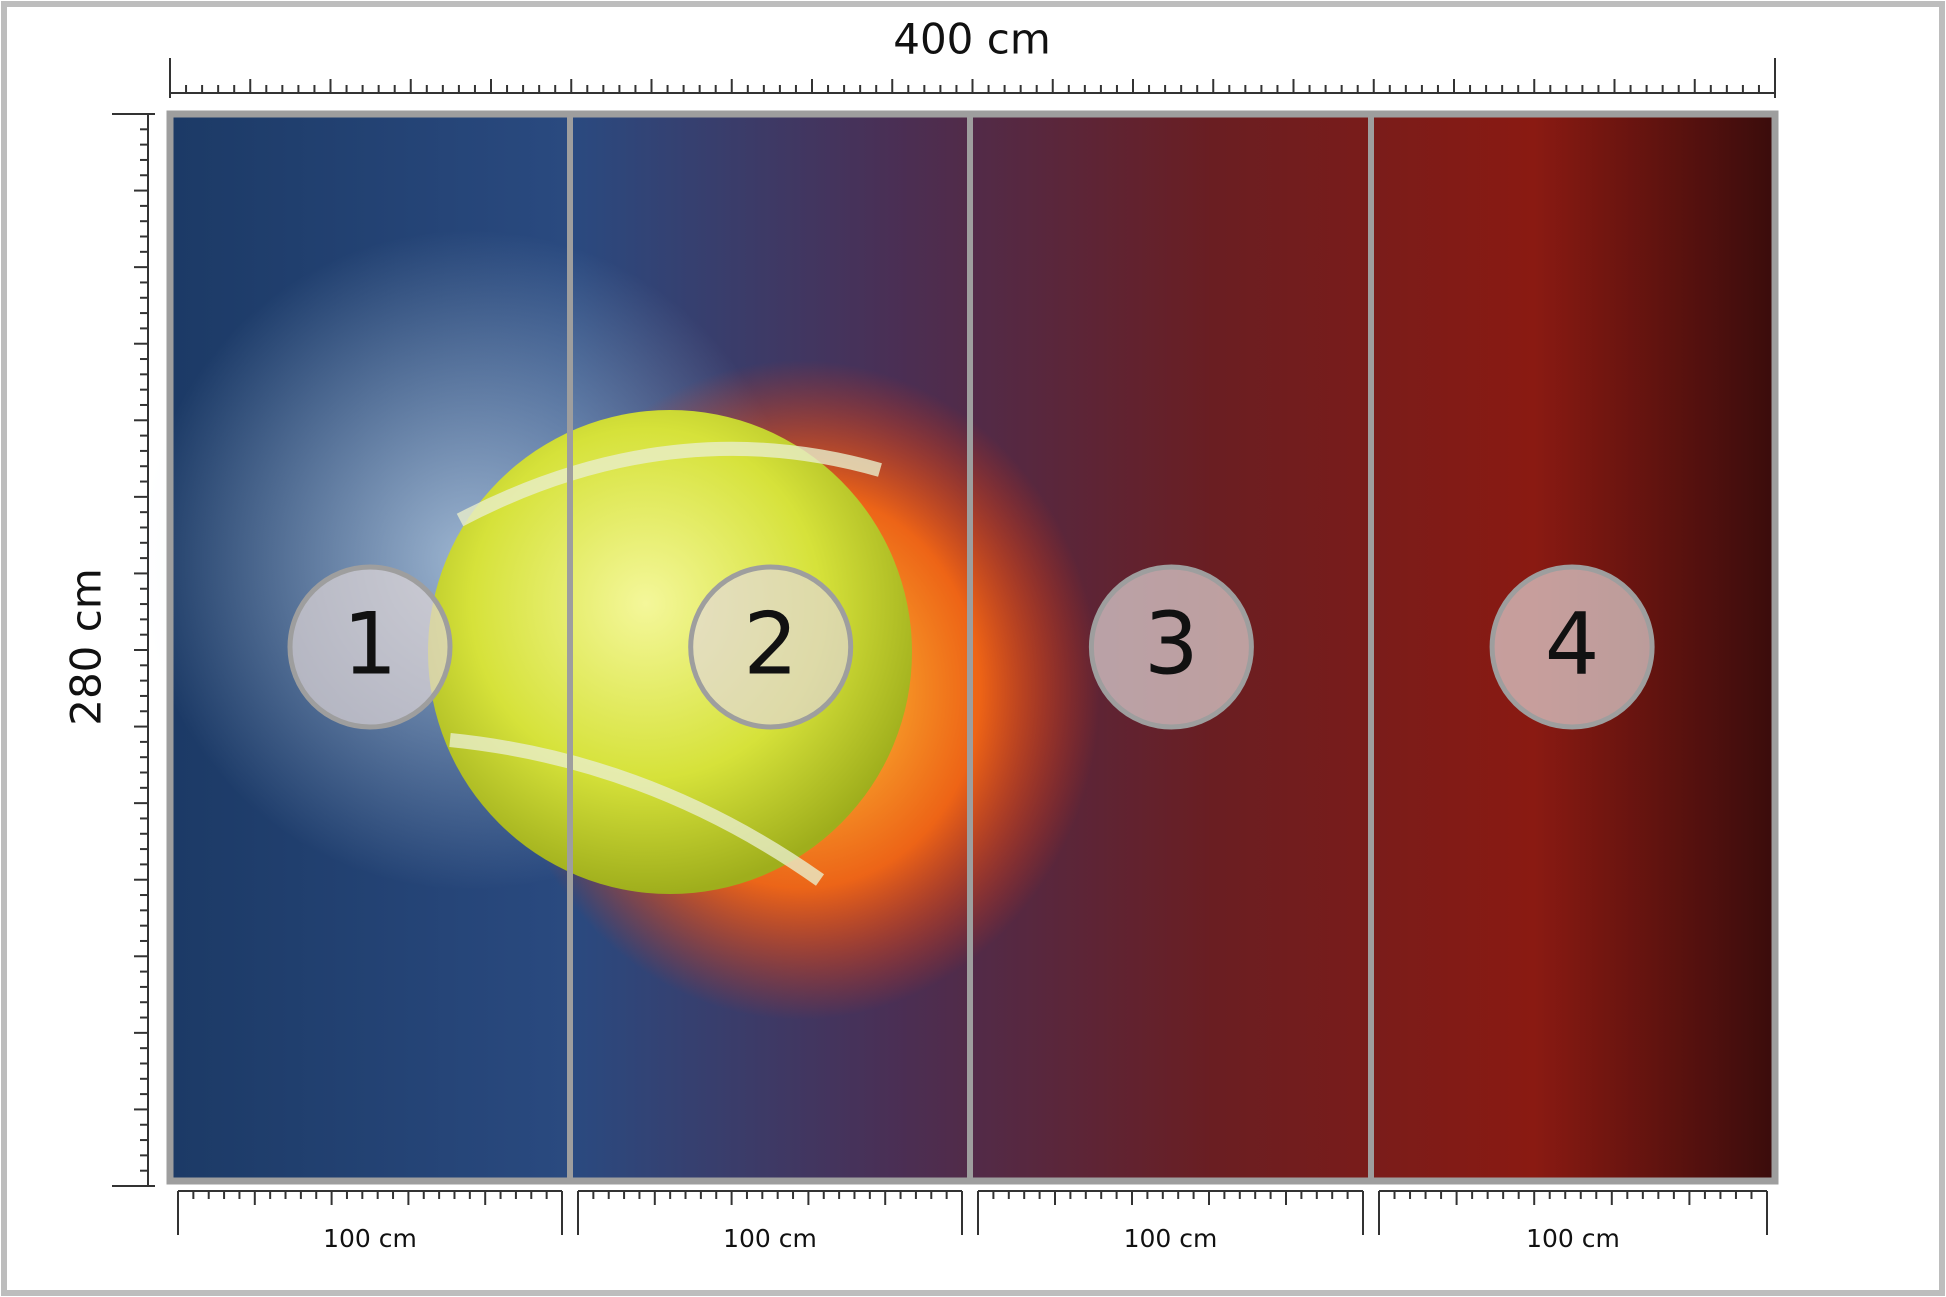 The width and height of the screenshot is (1946, 1297). Describe the element at coordinates (370, 644) in the screenshot. I see `panel-number: 1` at that location.